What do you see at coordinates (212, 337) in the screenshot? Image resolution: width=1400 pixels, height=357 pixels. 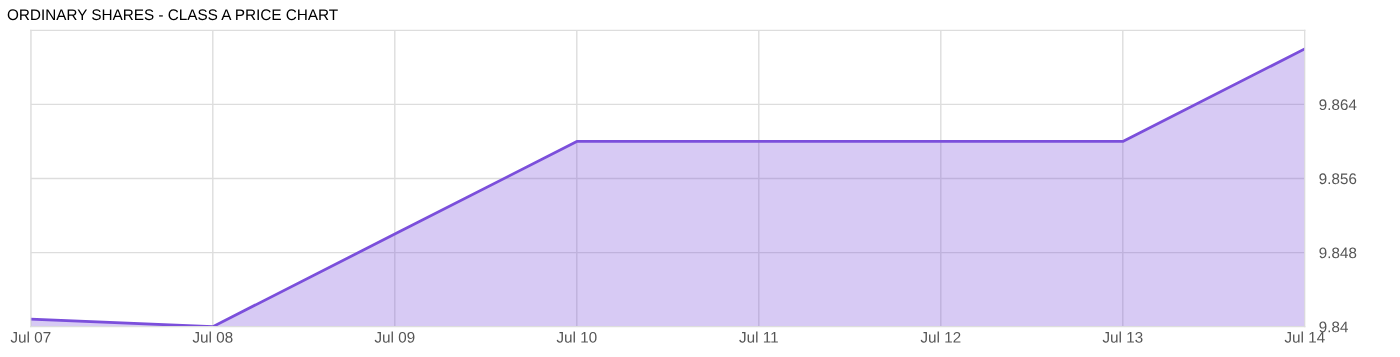 I see `x-tick-label: Jul 08` at bounding box center [212, 337].